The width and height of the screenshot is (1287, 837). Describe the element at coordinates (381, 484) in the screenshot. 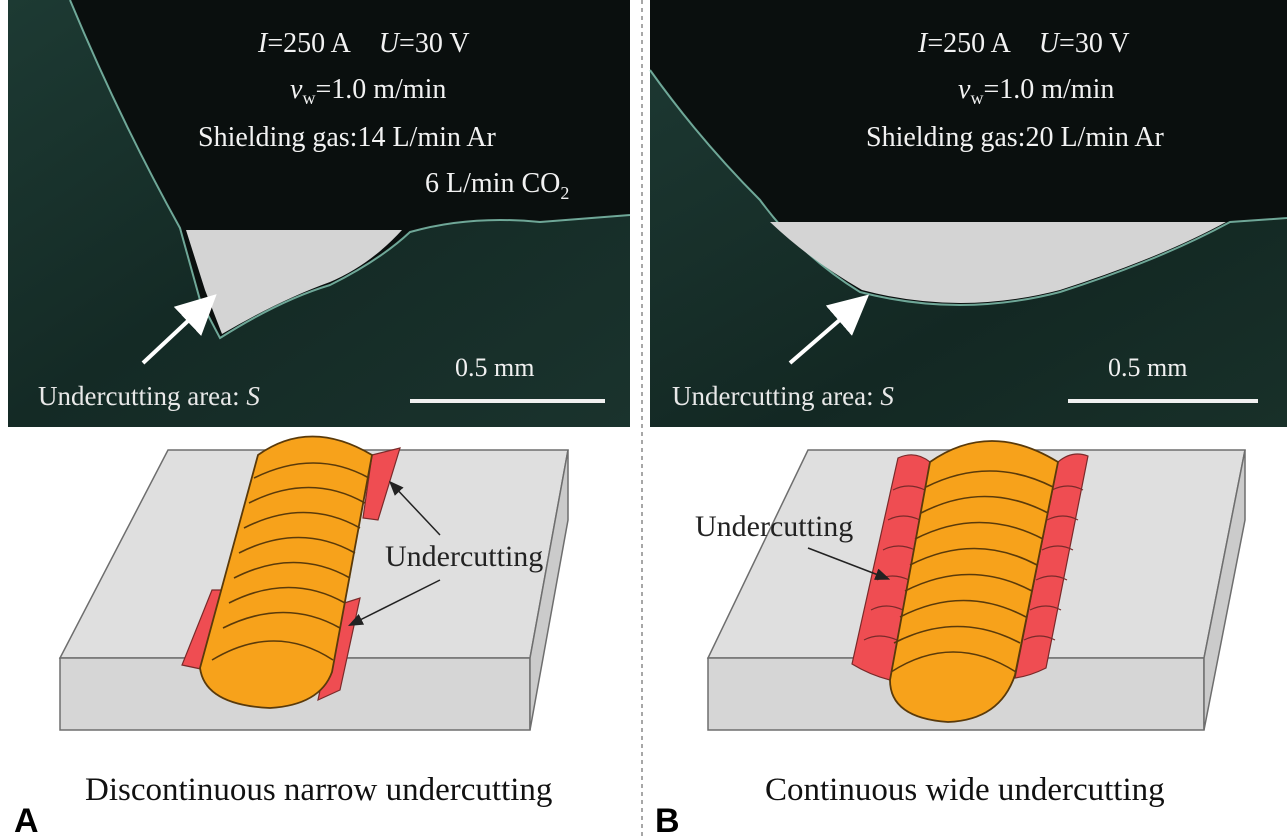

I see `undercut-right-top-a` at that location.